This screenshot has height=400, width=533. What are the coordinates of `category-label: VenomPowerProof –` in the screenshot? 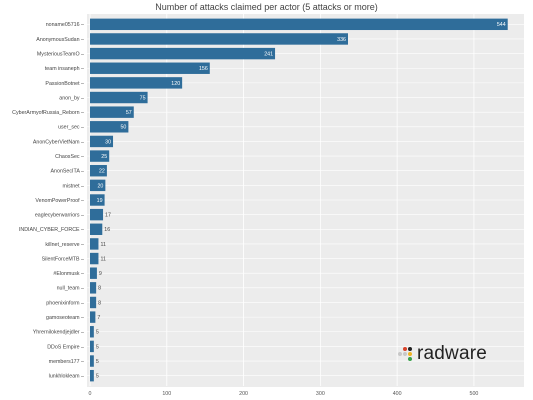 It's located at (59, 201).